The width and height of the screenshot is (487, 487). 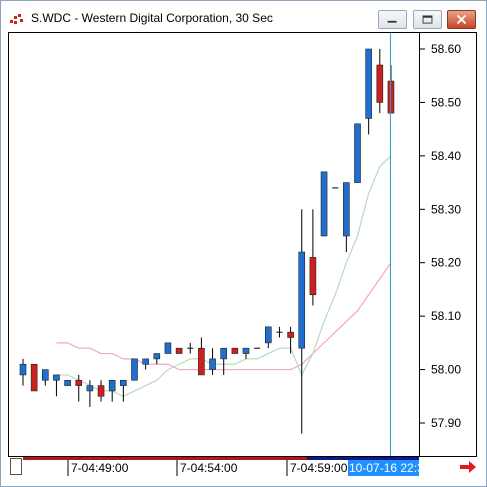 What do you see at coordinates (100, 468) in the screenshot?
I see `x-tick-label: 7-04:49:00` at bounding box center [100, 468].